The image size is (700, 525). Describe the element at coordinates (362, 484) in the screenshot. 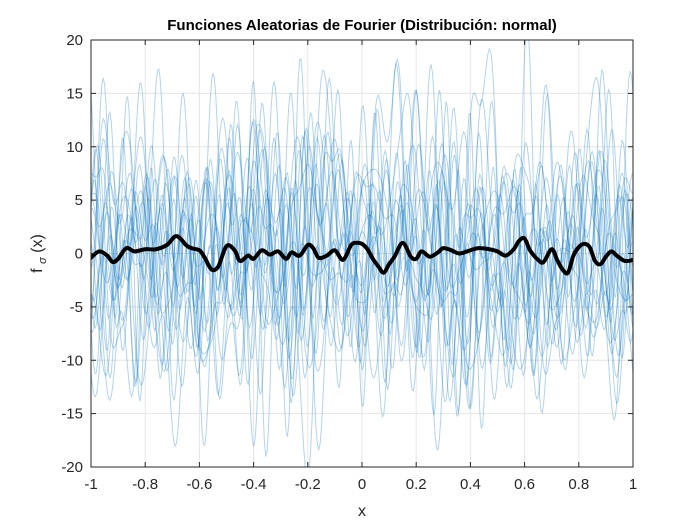

I see `x-tick-label: 0` at that location.